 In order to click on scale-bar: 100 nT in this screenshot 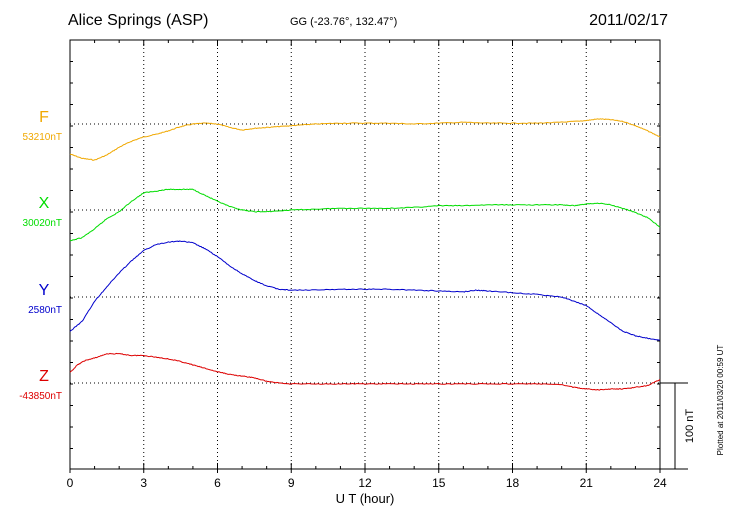, I will do `click(678, 426)`.